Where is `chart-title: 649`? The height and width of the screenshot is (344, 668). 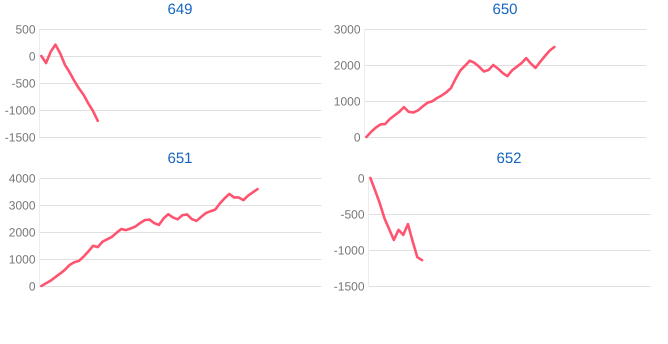 chart-title: 649 is located at coordinates (180, 9).